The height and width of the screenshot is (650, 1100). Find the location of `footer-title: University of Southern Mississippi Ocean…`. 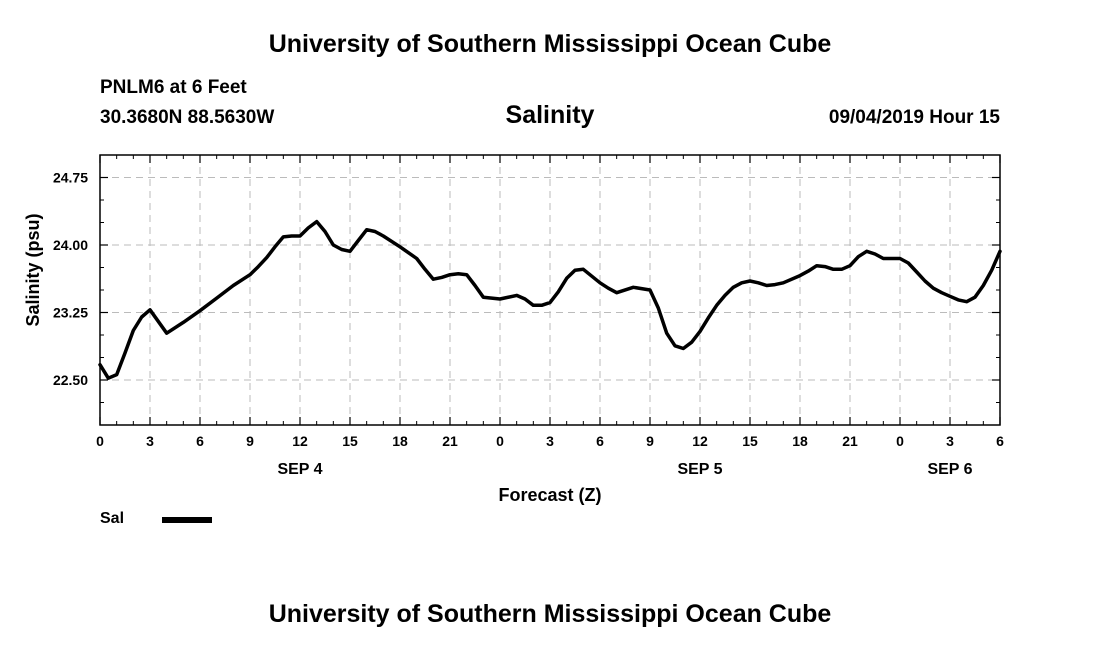

footer-title: University of Southern Mississippi Ocean… is located at coordinates (550, 614).